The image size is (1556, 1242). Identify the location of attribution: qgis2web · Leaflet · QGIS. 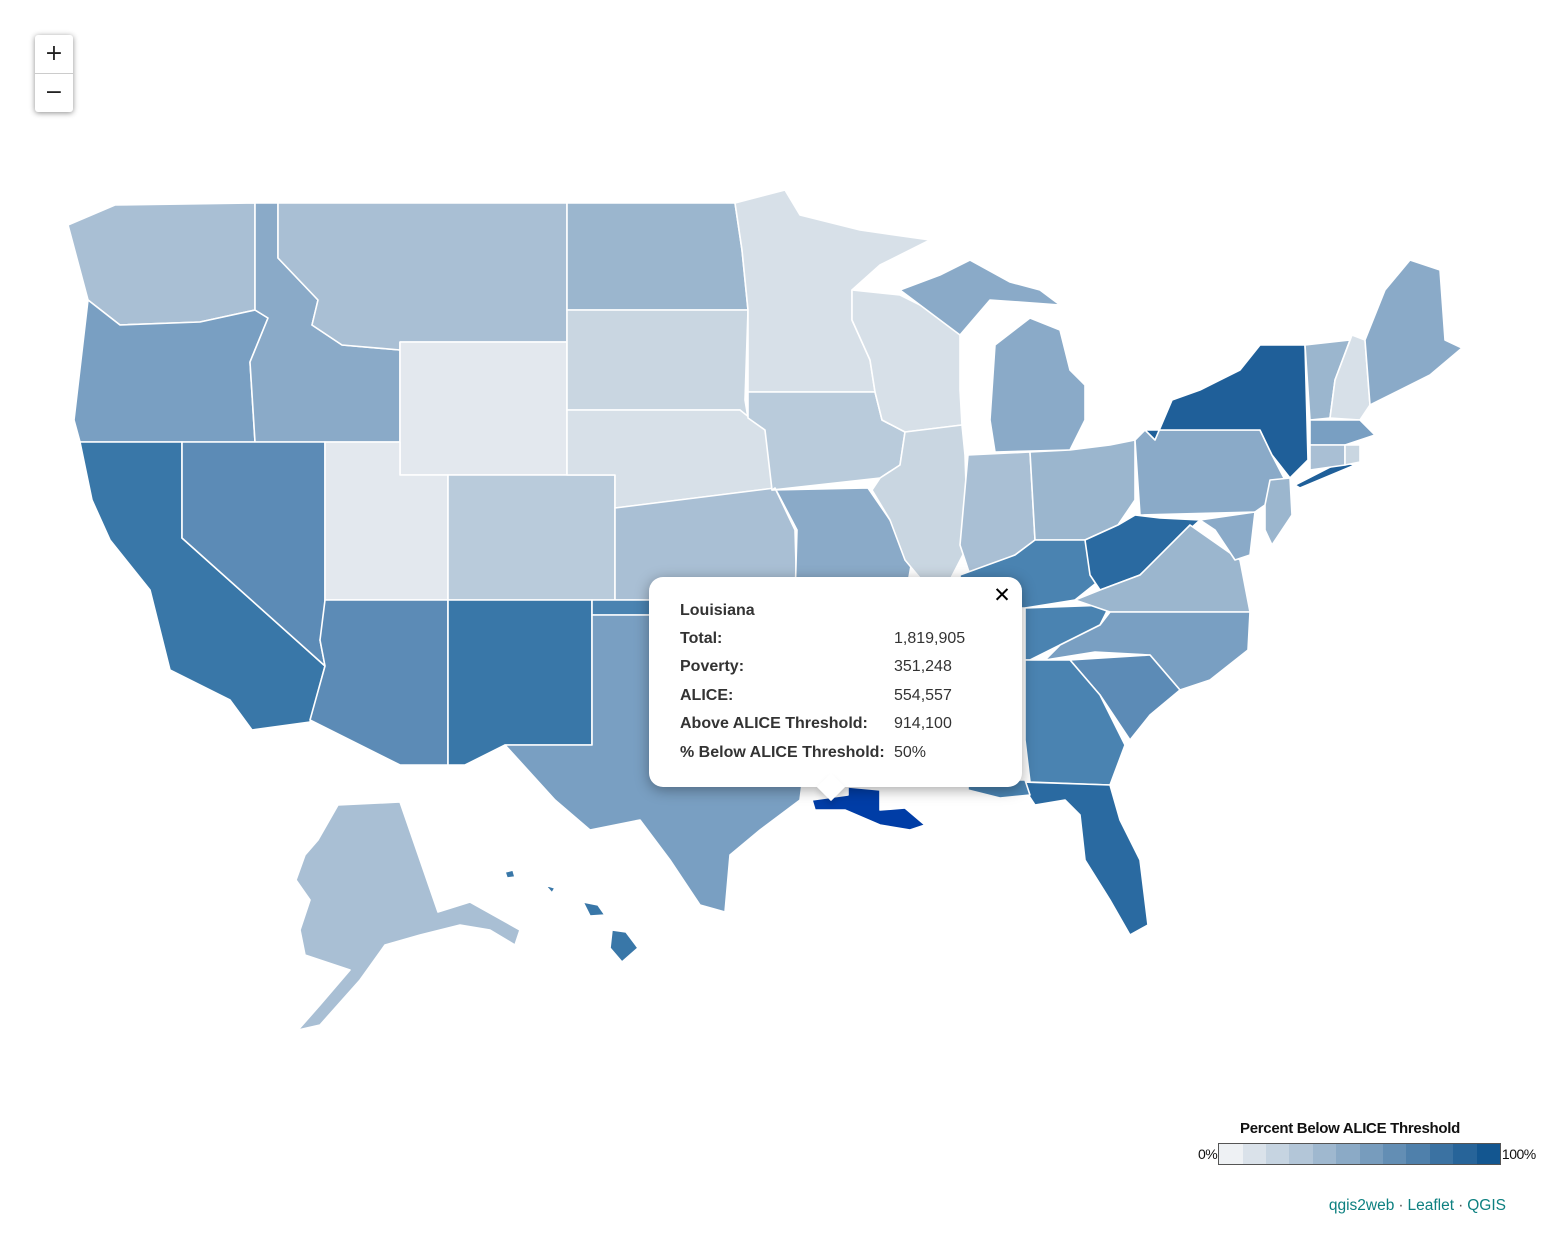
(1417, 1206).